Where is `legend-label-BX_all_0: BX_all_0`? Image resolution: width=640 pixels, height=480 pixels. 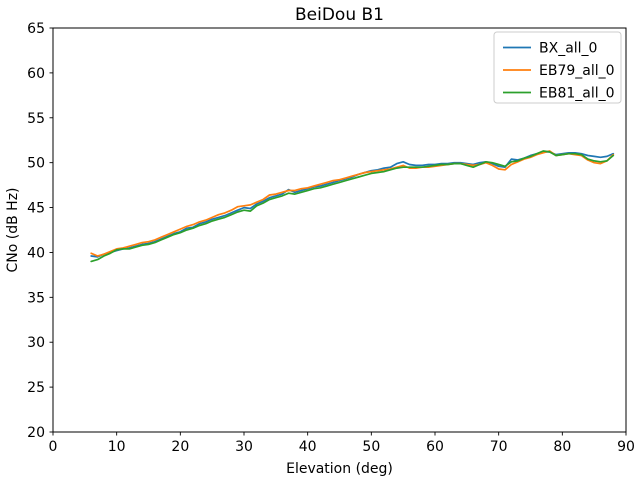 legend-label-BX_all_0: BX_all_0 is located at coordinates (568, 49).